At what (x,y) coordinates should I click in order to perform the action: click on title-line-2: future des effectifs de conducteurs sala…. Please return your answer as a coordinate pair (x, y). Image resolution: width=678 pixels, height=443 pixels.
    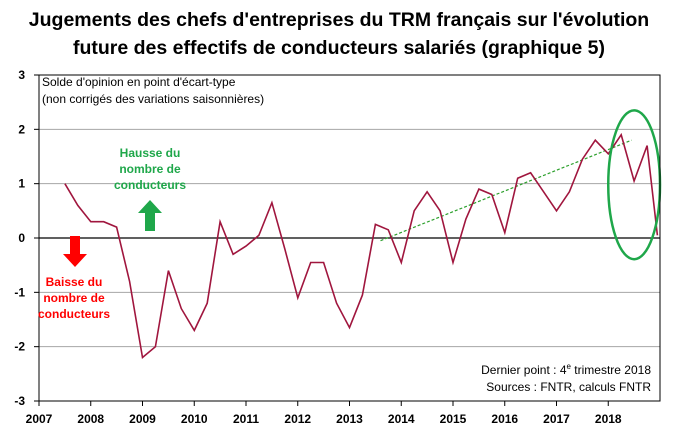
    Looking at the image, I should click on (339, 48).